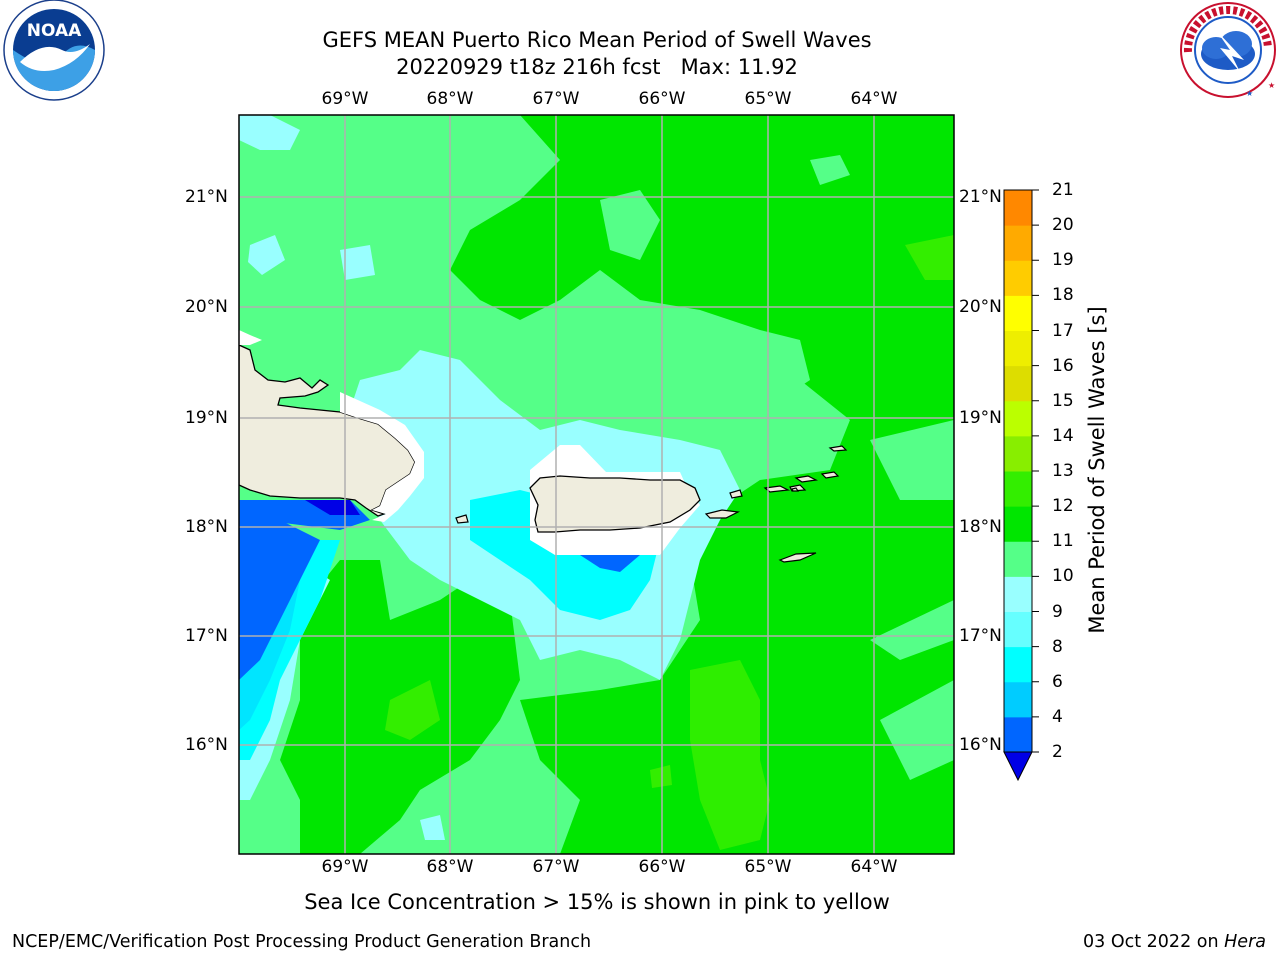  What do you see at coordinates (1097, 470) in the screenshot?
I see `colorbar-label: Mean Period of Swell Waves [s]` at bounding box center [1097, 470].